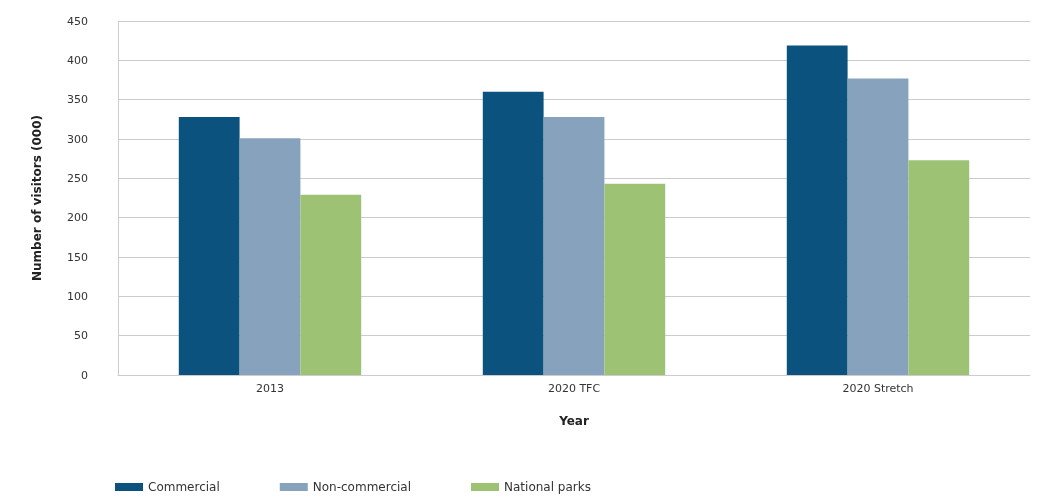  I want to click on y-tick-label: 150, so click(77, 257).